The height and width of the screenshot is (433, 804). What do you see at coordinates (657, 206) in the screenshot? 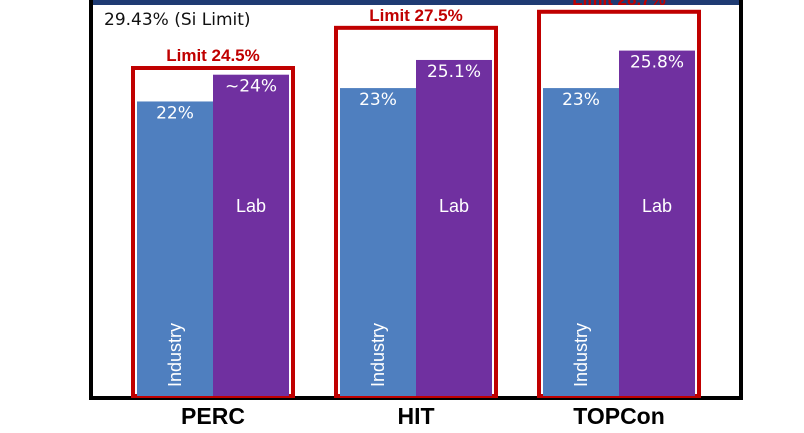
I see `series-label-lab-topcon: Lab` at bounding box center [657, 206].